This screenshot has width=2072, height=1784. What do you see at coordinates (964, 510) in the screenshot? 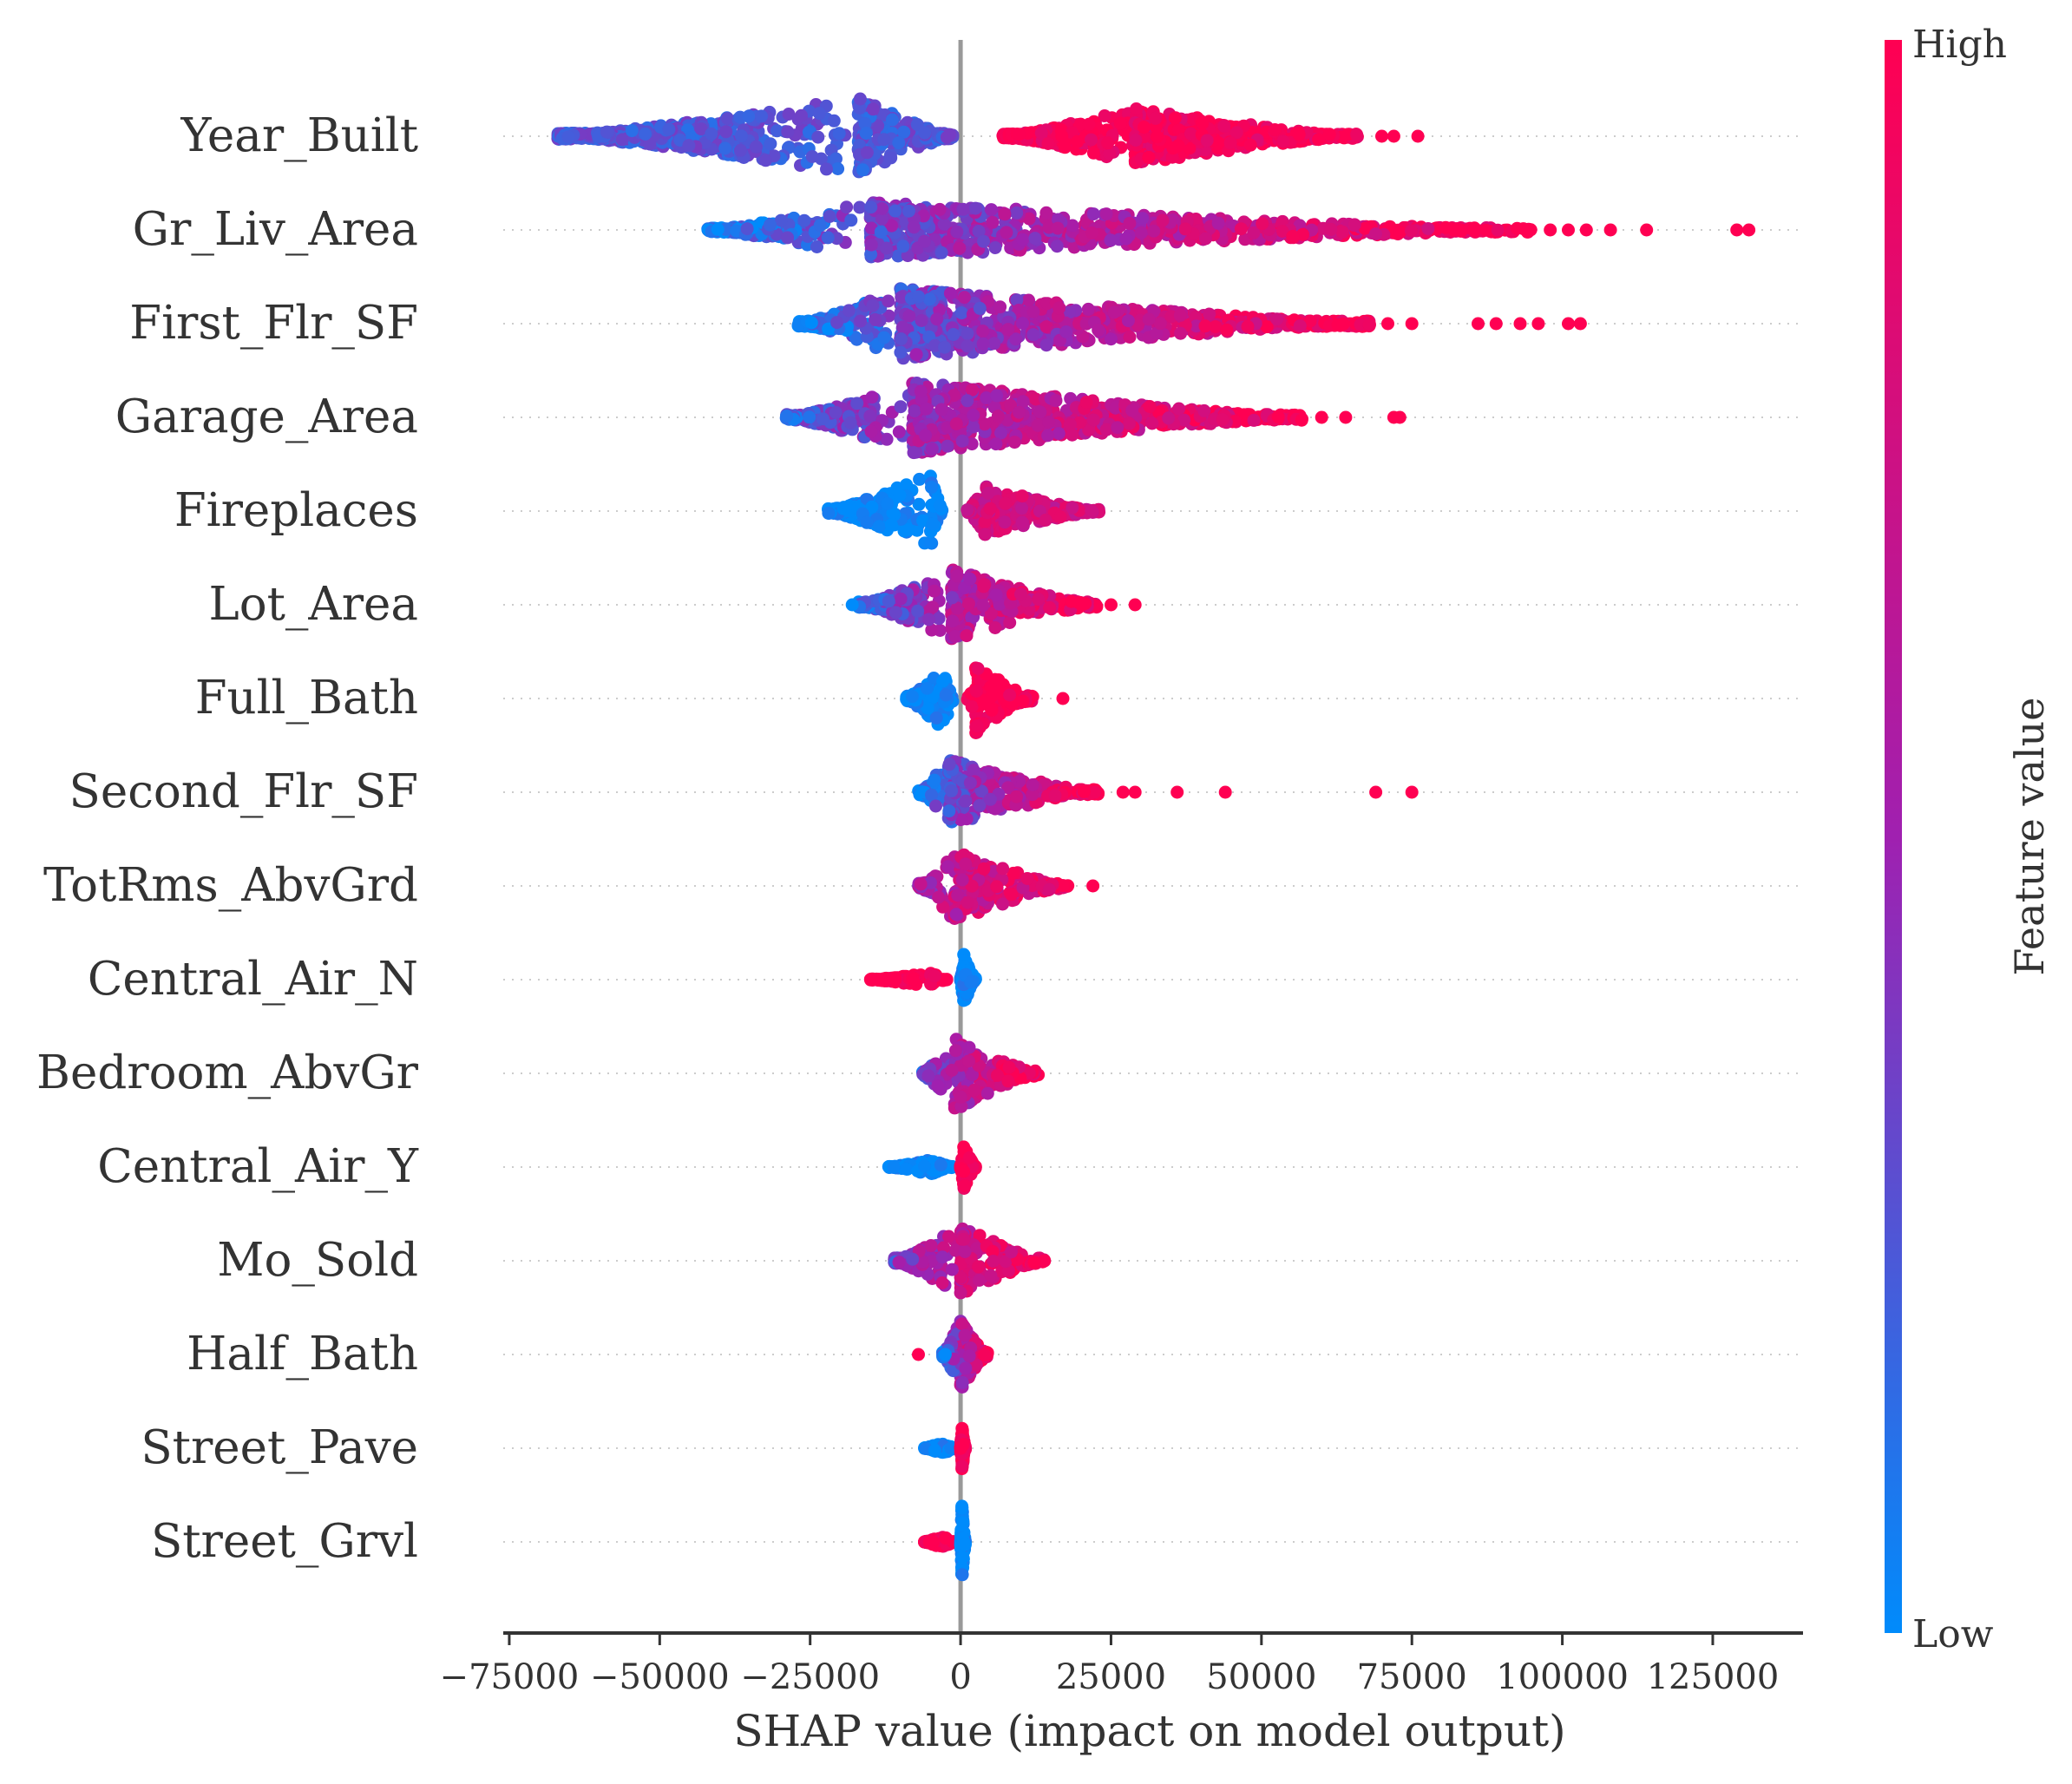
I see `feature-row-Fireplaces` at bounding box center [964, 510].